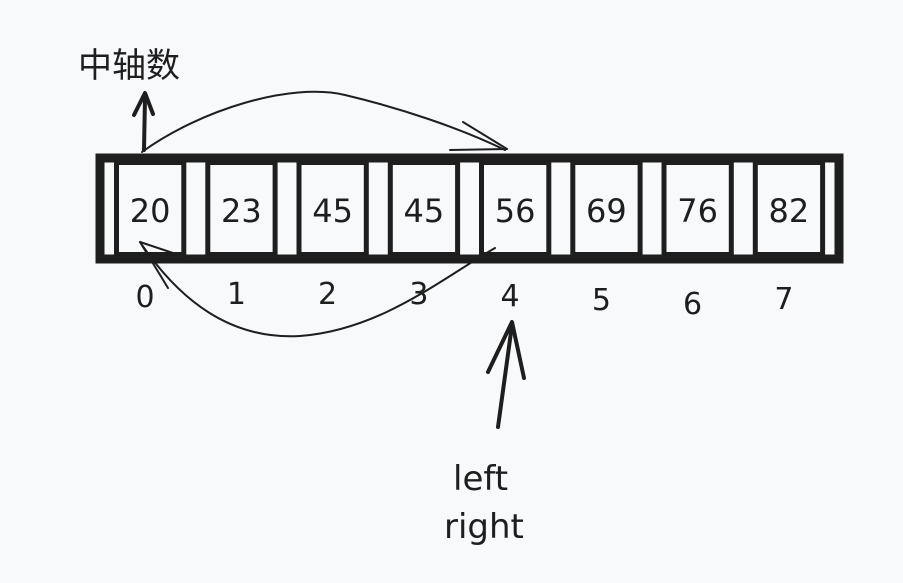 The width and height of the screenshot is (903, 583). What do you see at coordinates (510, 296) in the screenshot?
I see `array-index-label: 4` at bounding box center [510, 296].